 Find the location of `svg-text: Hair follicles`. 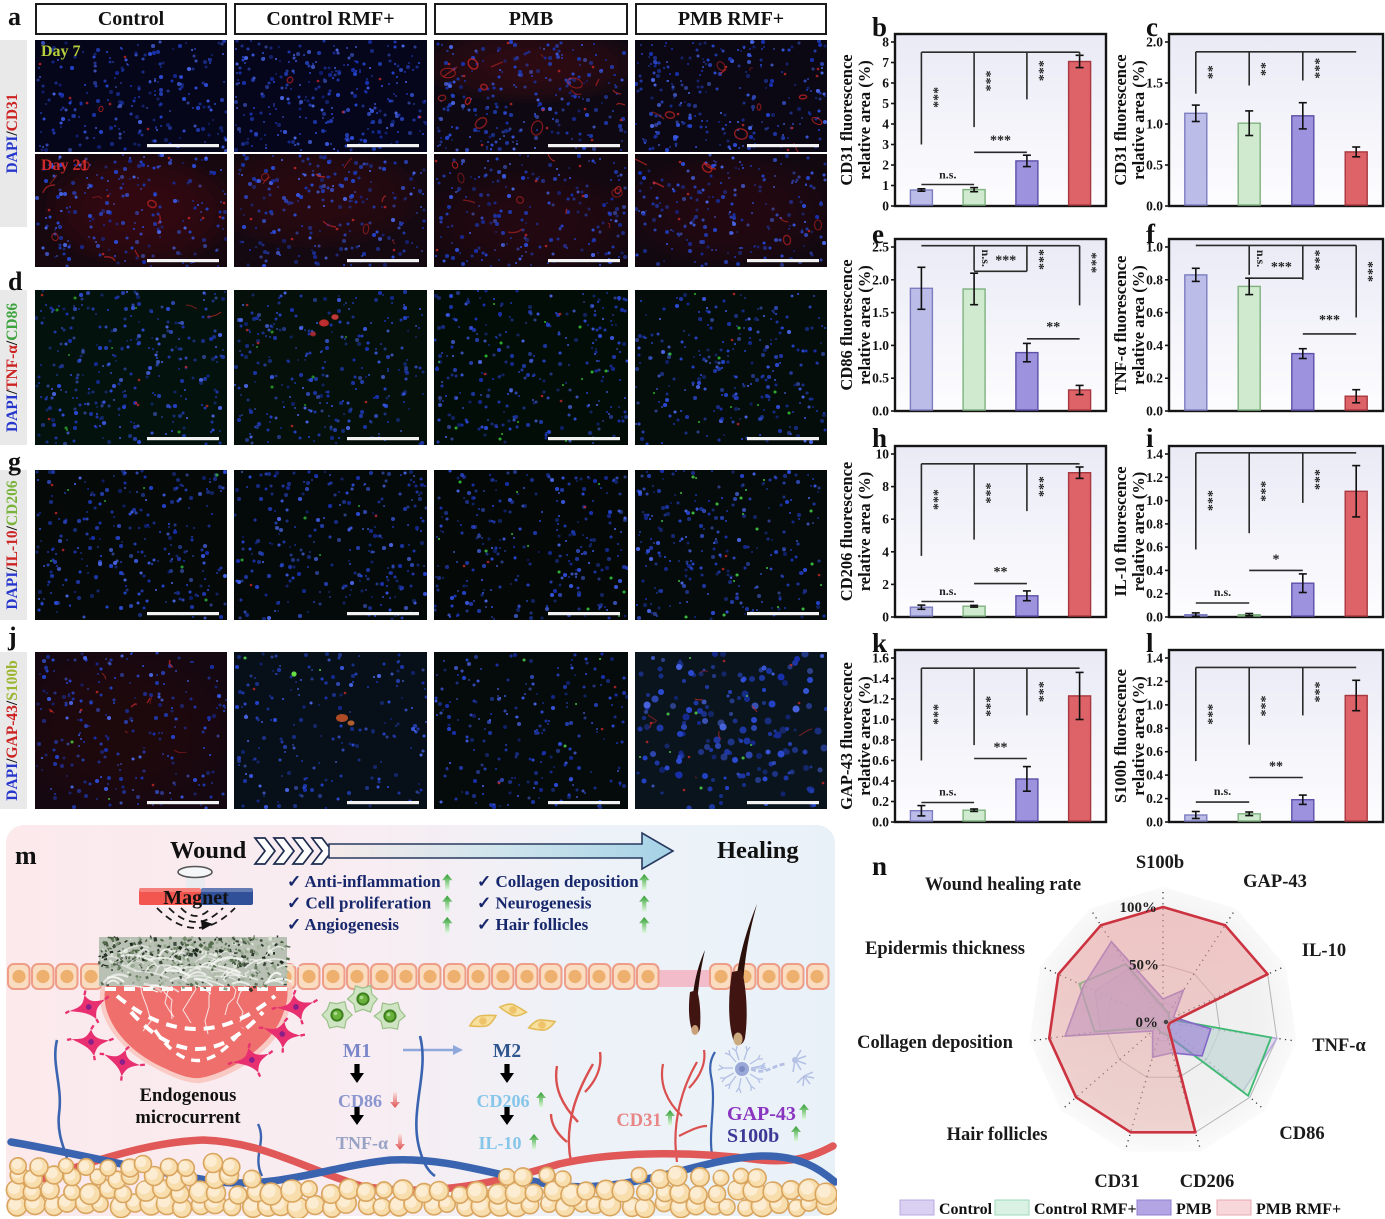

svg-text: Hair follicles is located at coordinates (997, 1135).